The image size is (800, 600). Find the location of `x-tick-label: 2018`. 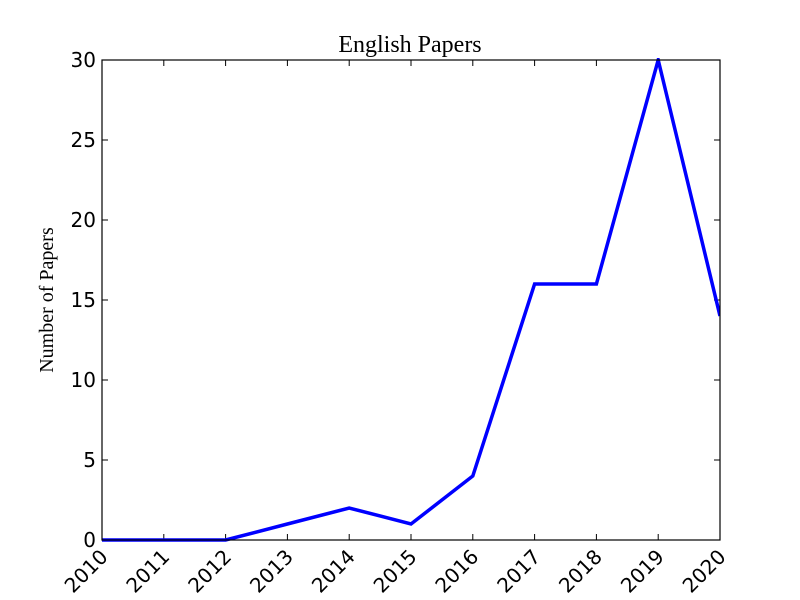

x-tick-label: 2018 is located at coordinates (580, 571).